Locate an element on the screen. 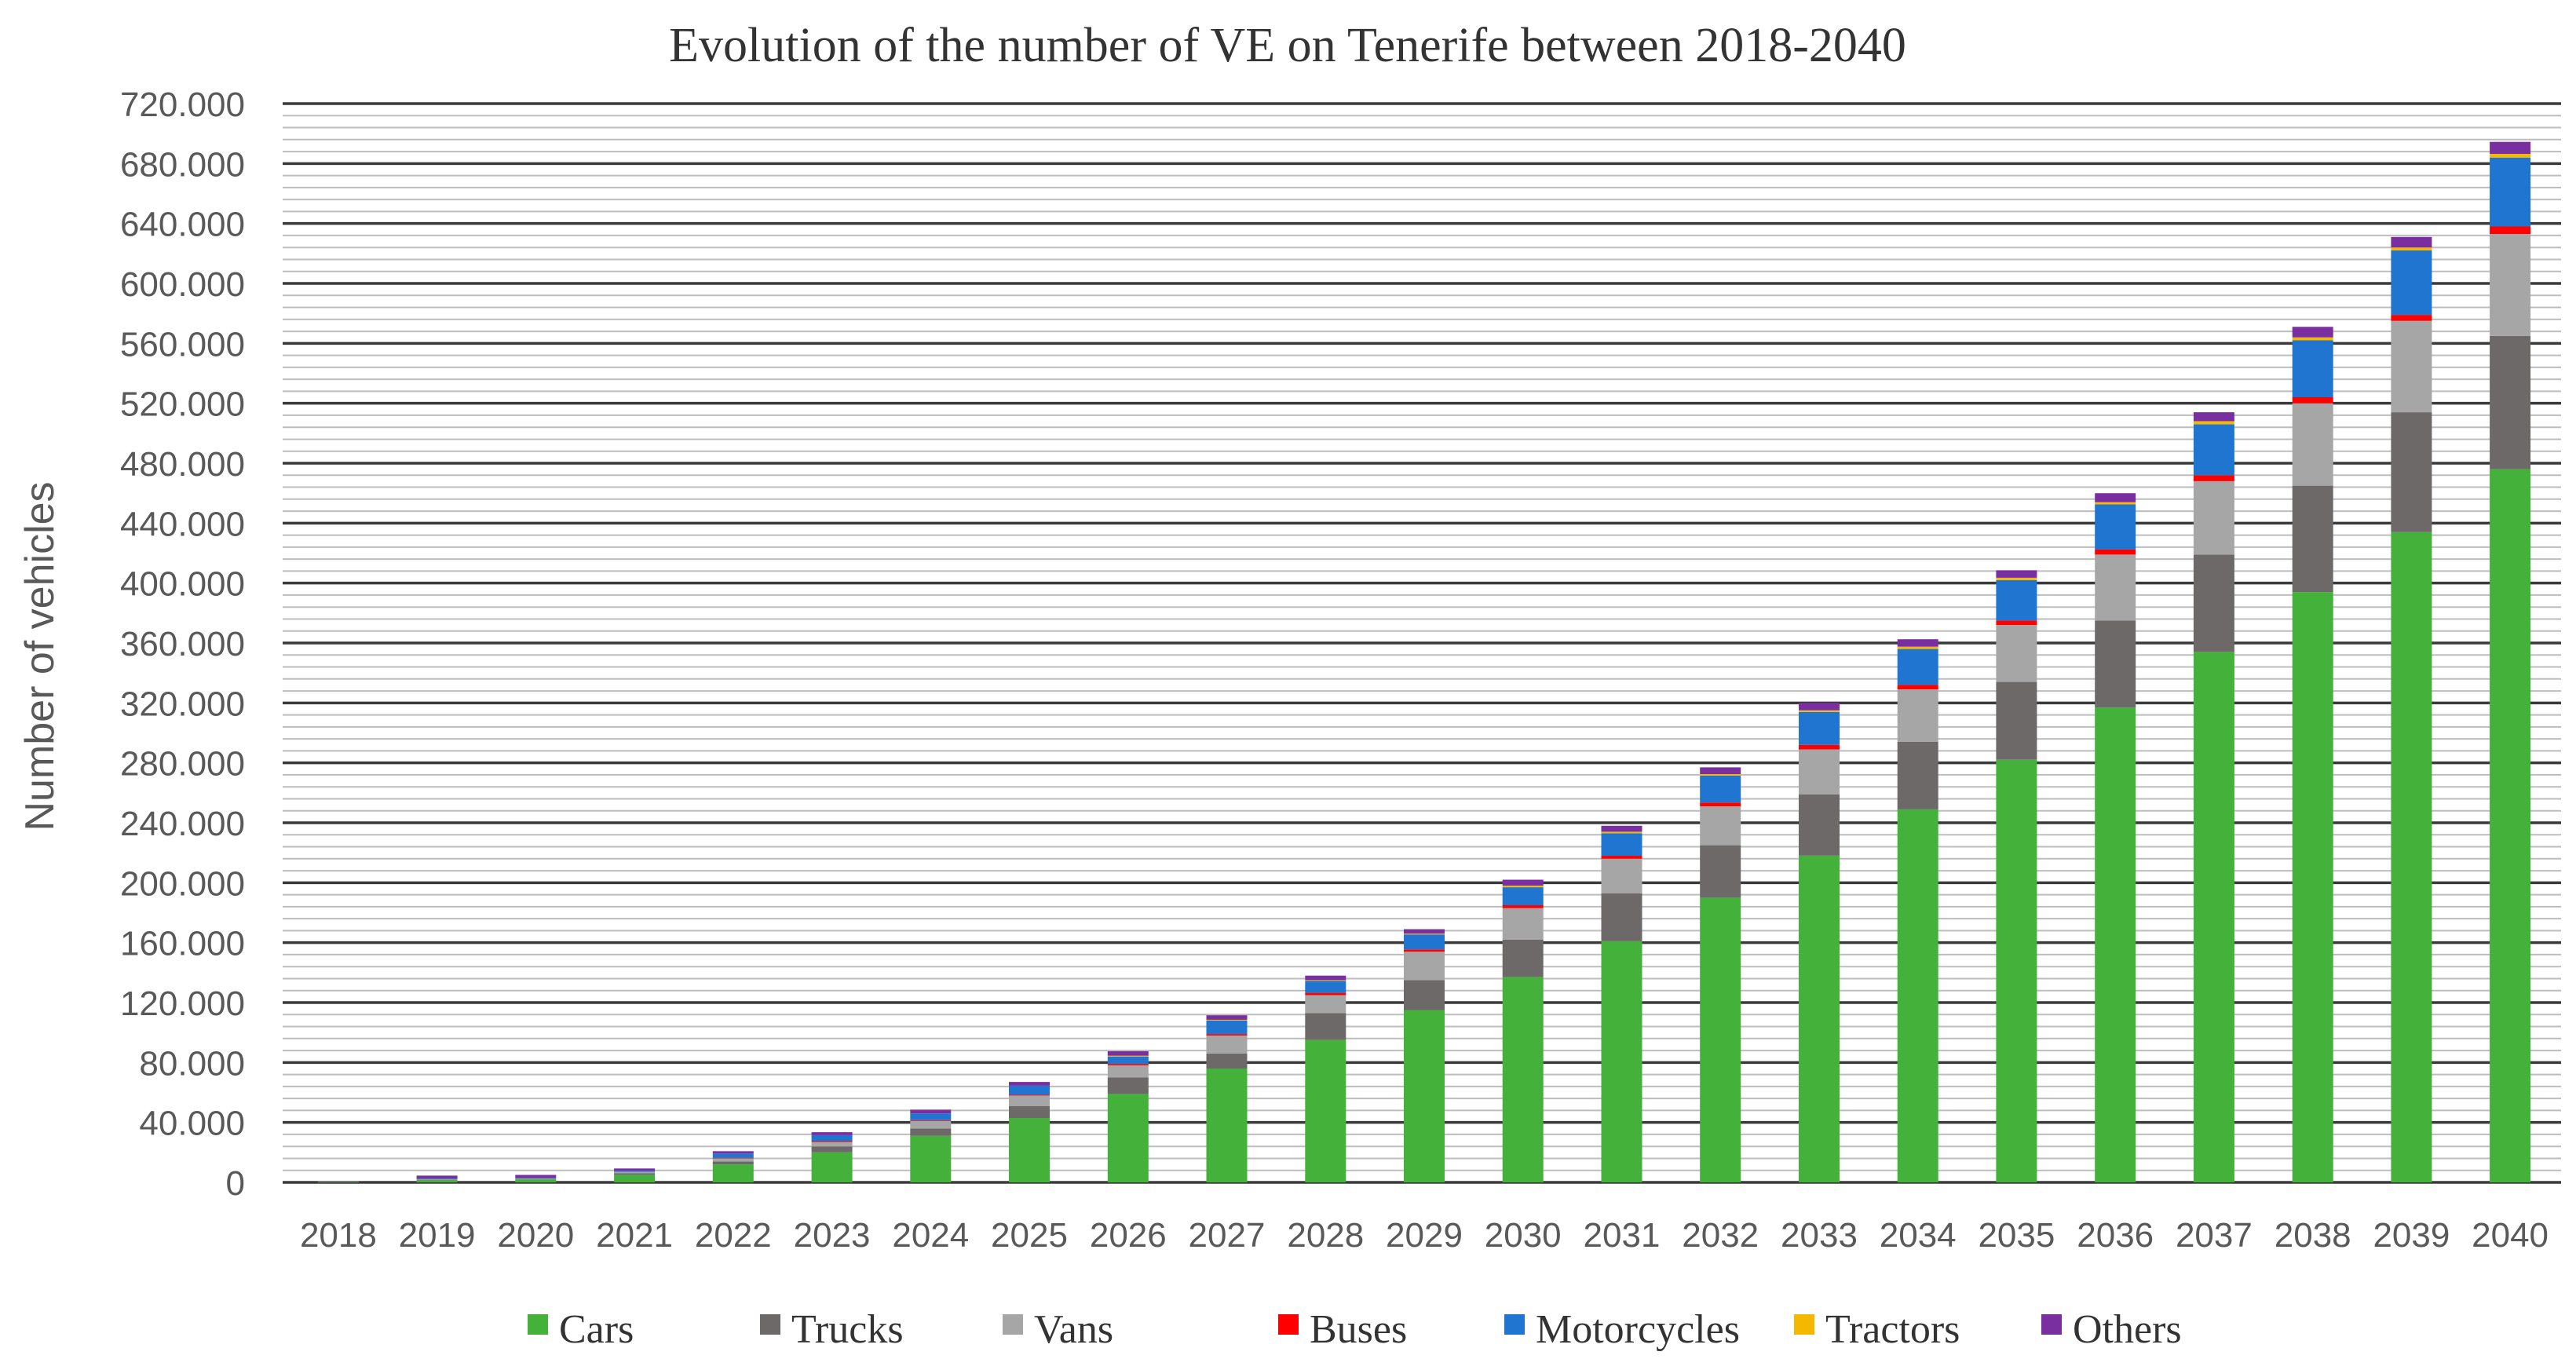 The width and height of the screenshot is (2576, 1370). x-tick-label: 2033 is located at coordinates (1820, 1235).